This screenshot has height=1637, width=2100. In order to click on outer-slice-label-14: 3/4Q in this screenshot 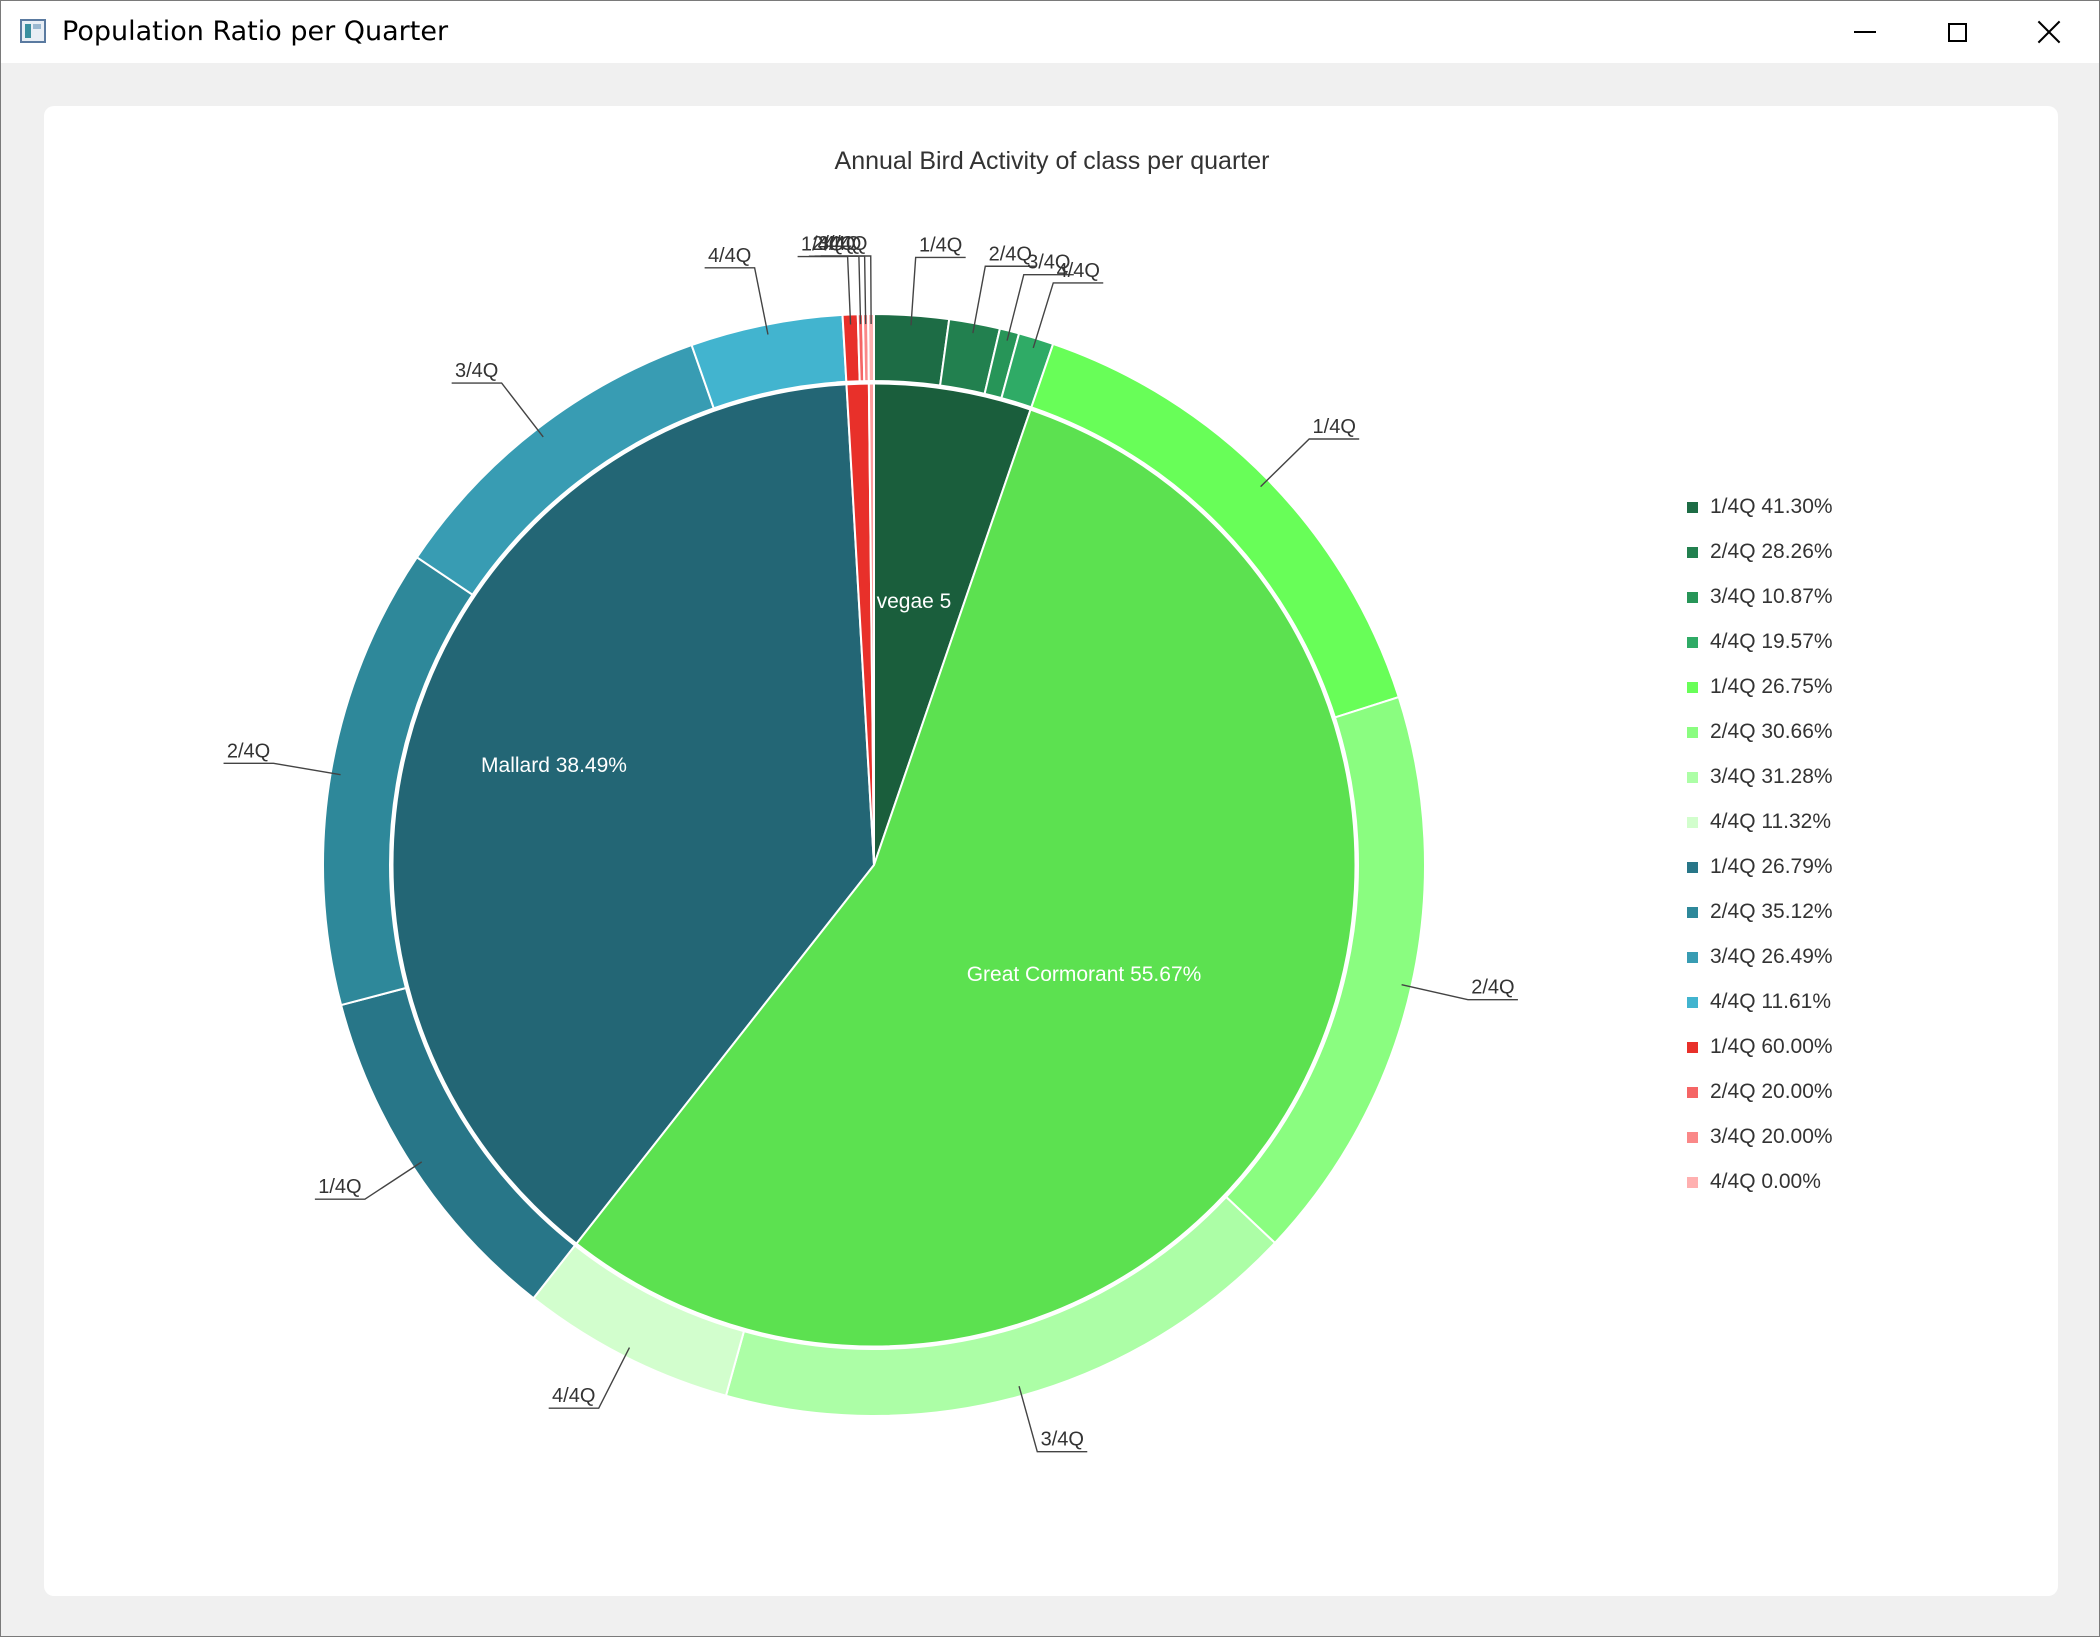, I will do `click(1062, 1440)`.